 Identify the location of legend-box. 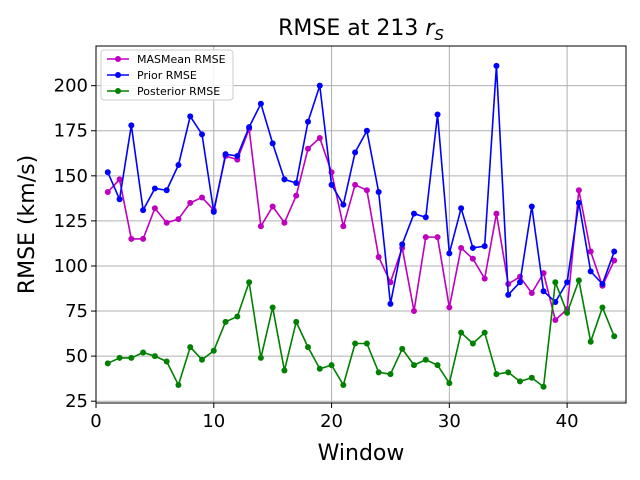
(167, 75).